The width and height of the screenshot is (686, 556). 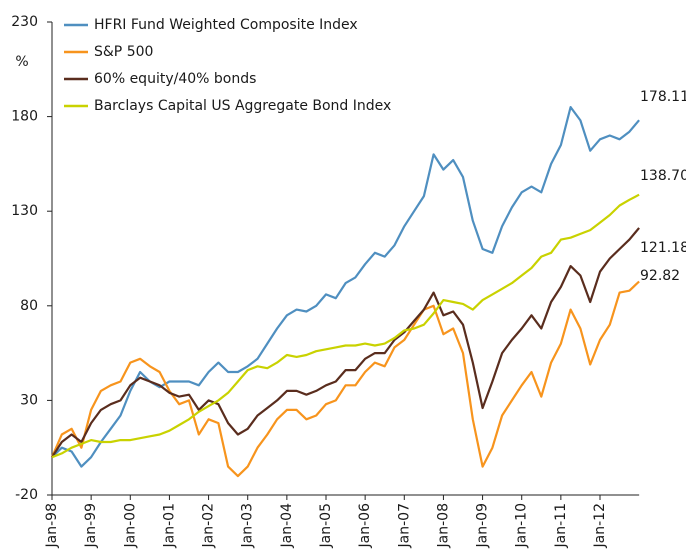 What do you see at coordinates (24, 211) in the screenshot?
I see `y-tick-label: 130` at bounding box center [24, 211].